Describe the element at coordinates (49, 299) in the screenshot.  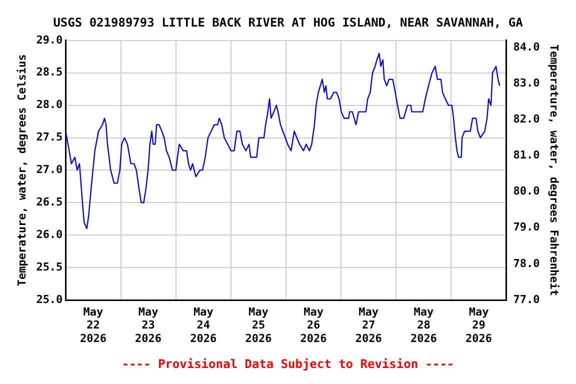
I see `y-tick-label: 25.0` at that location.